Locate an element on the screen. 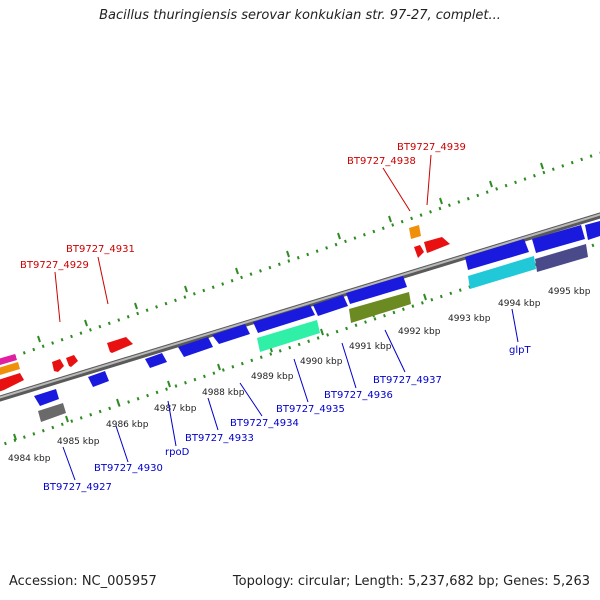 The width and height of the screenshot is (600, 600). gene-blue-edge is located at coordinates (592, 230).